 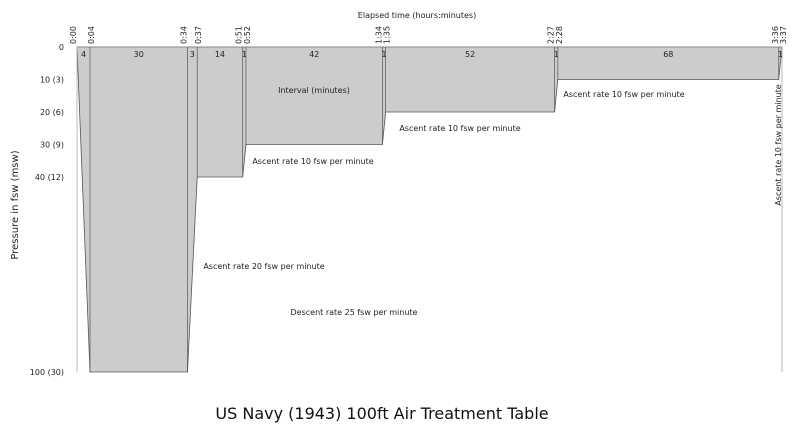 What do you see at coordinates (459, 128) in the screenshot?
I see `ascent10-annotation-b: Ascent rate 10 fsw per minute` at bounding box center [459, 128].